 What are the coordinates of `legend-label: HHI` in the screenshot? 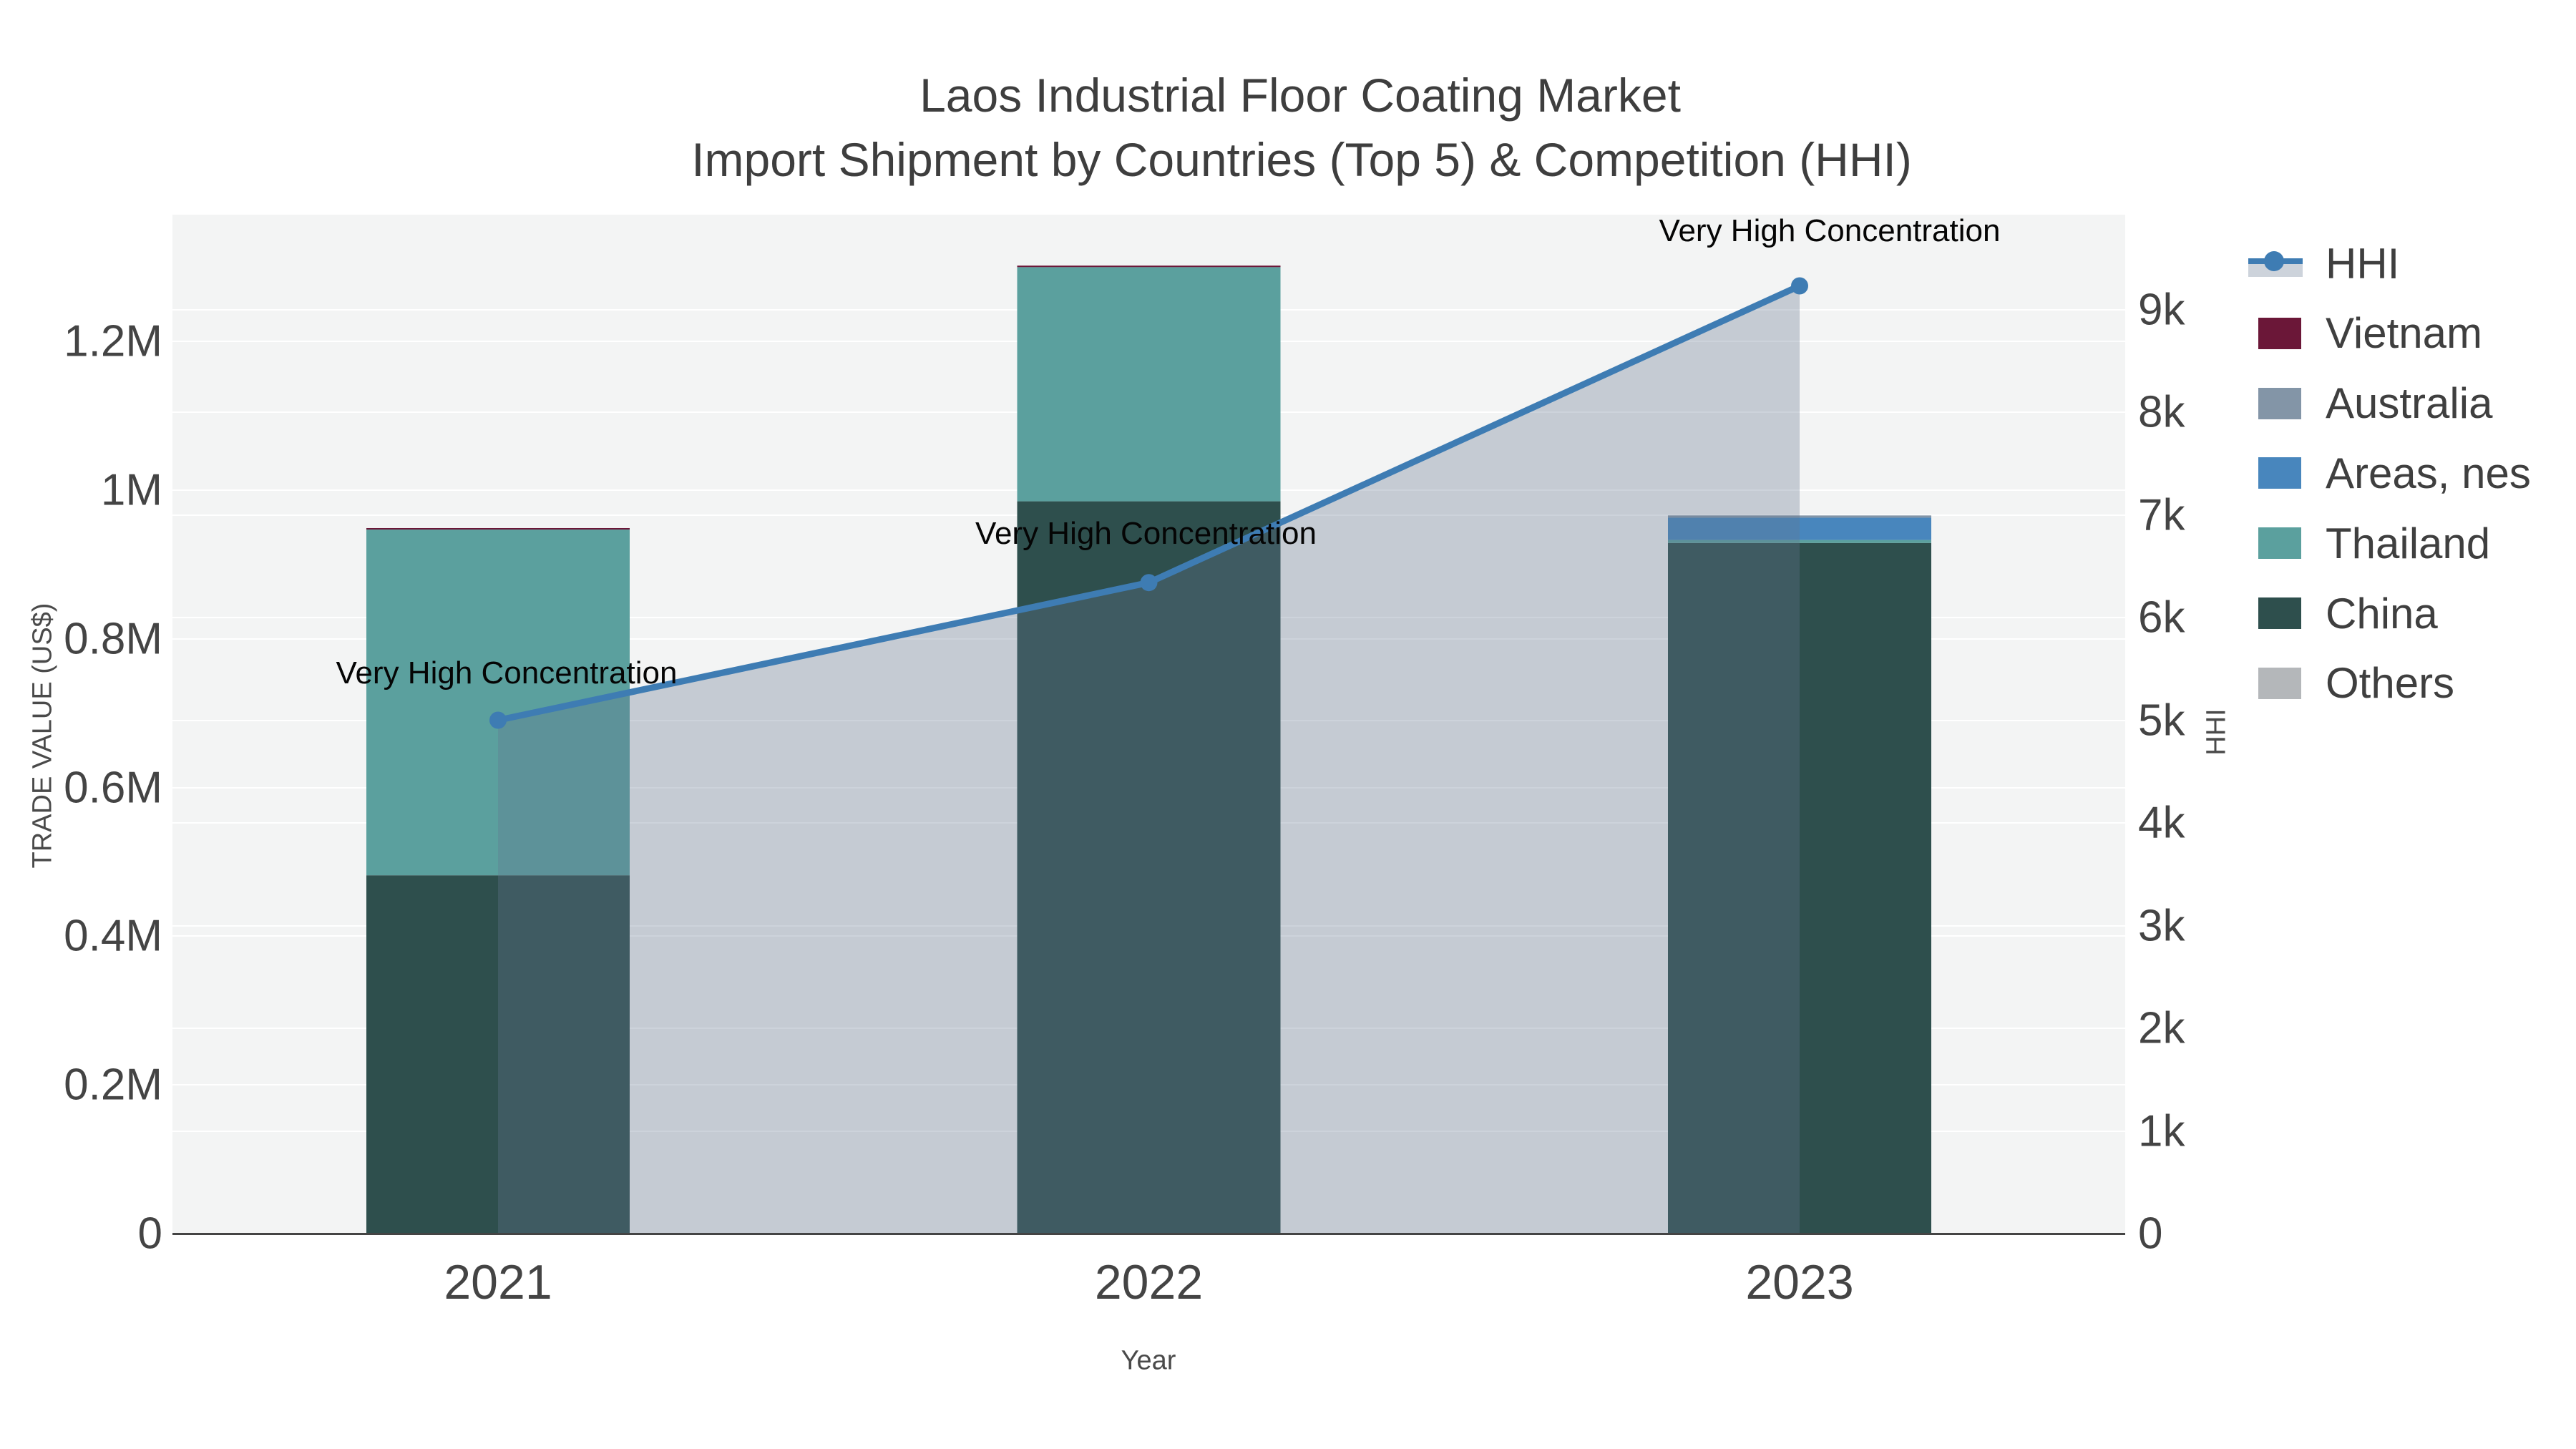 It's located at (2363, 263).